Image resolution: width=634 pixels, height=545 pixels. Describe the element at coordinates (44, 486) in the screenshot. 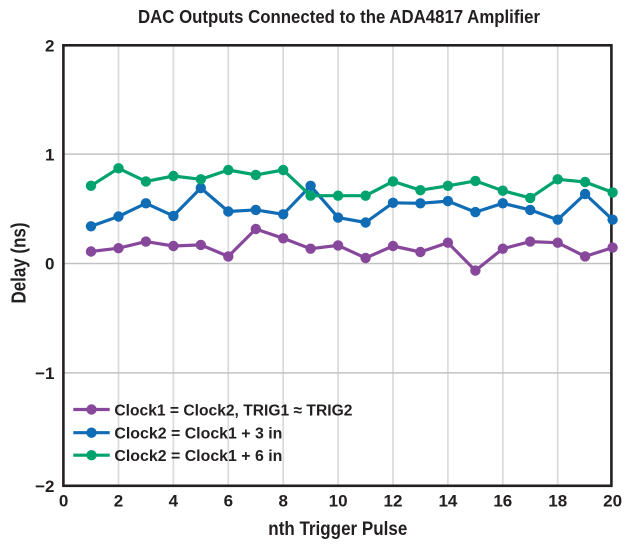

I see `svg-text: −2` at that location.